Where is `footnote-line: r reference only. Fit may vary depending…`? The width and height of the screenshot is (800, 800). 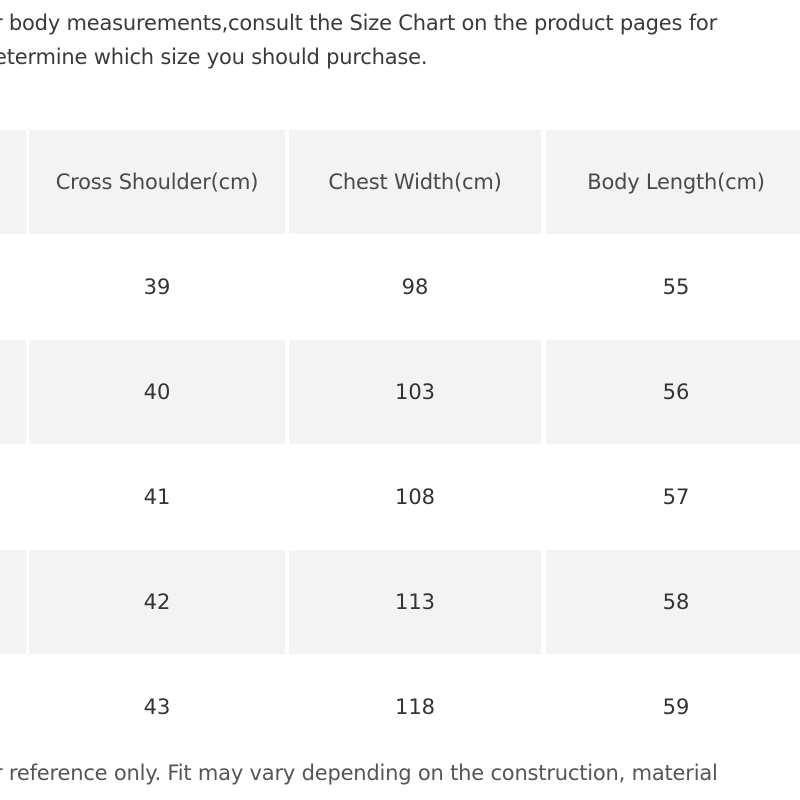 footnote-line: r reference only. Fit may vary depending… is located at coordinates (359, 773).